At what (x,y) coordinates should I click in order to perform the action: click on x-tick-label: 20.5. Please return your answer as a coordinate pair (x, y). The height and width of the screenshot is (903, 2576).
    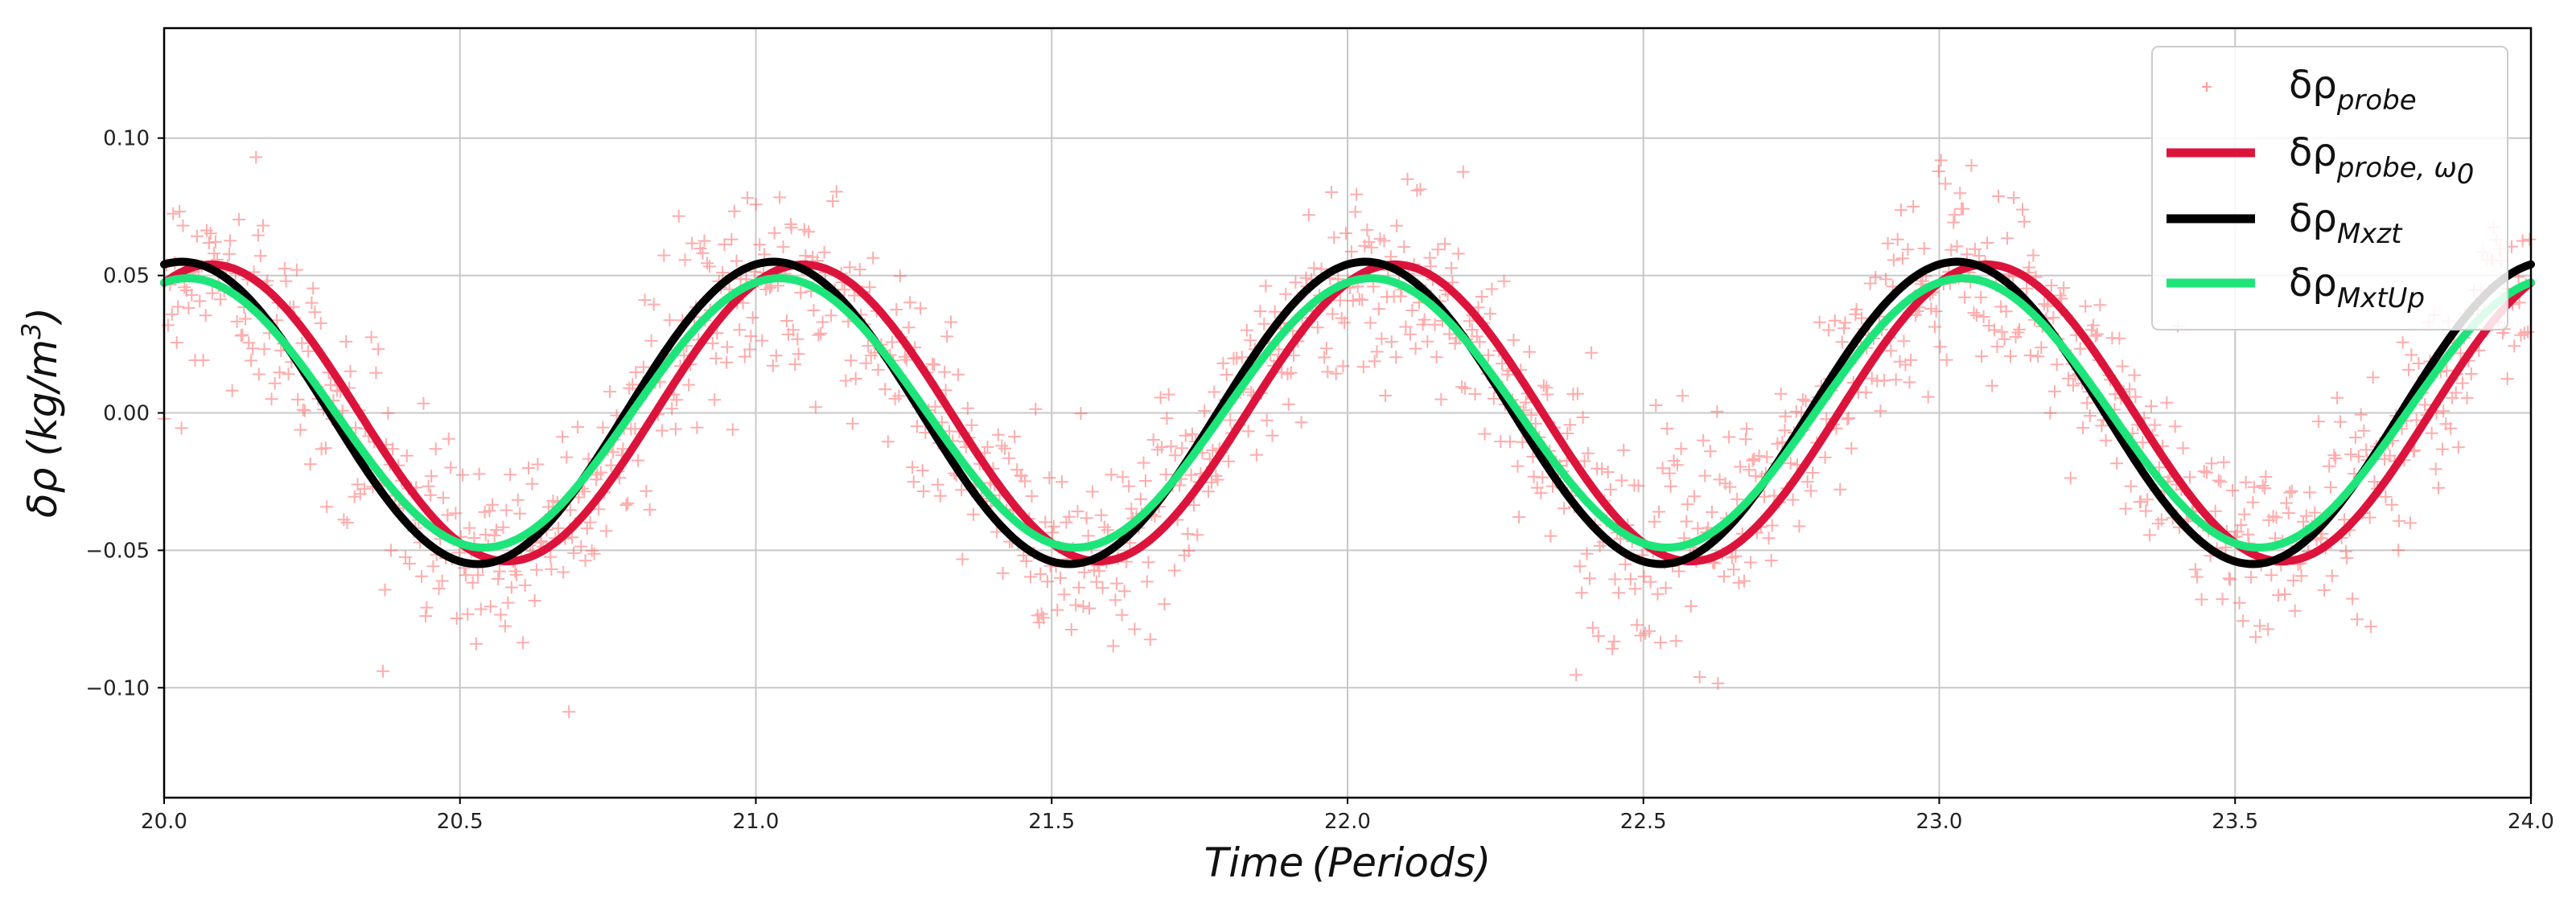
    Looking at the image, I should click on (460, 822).